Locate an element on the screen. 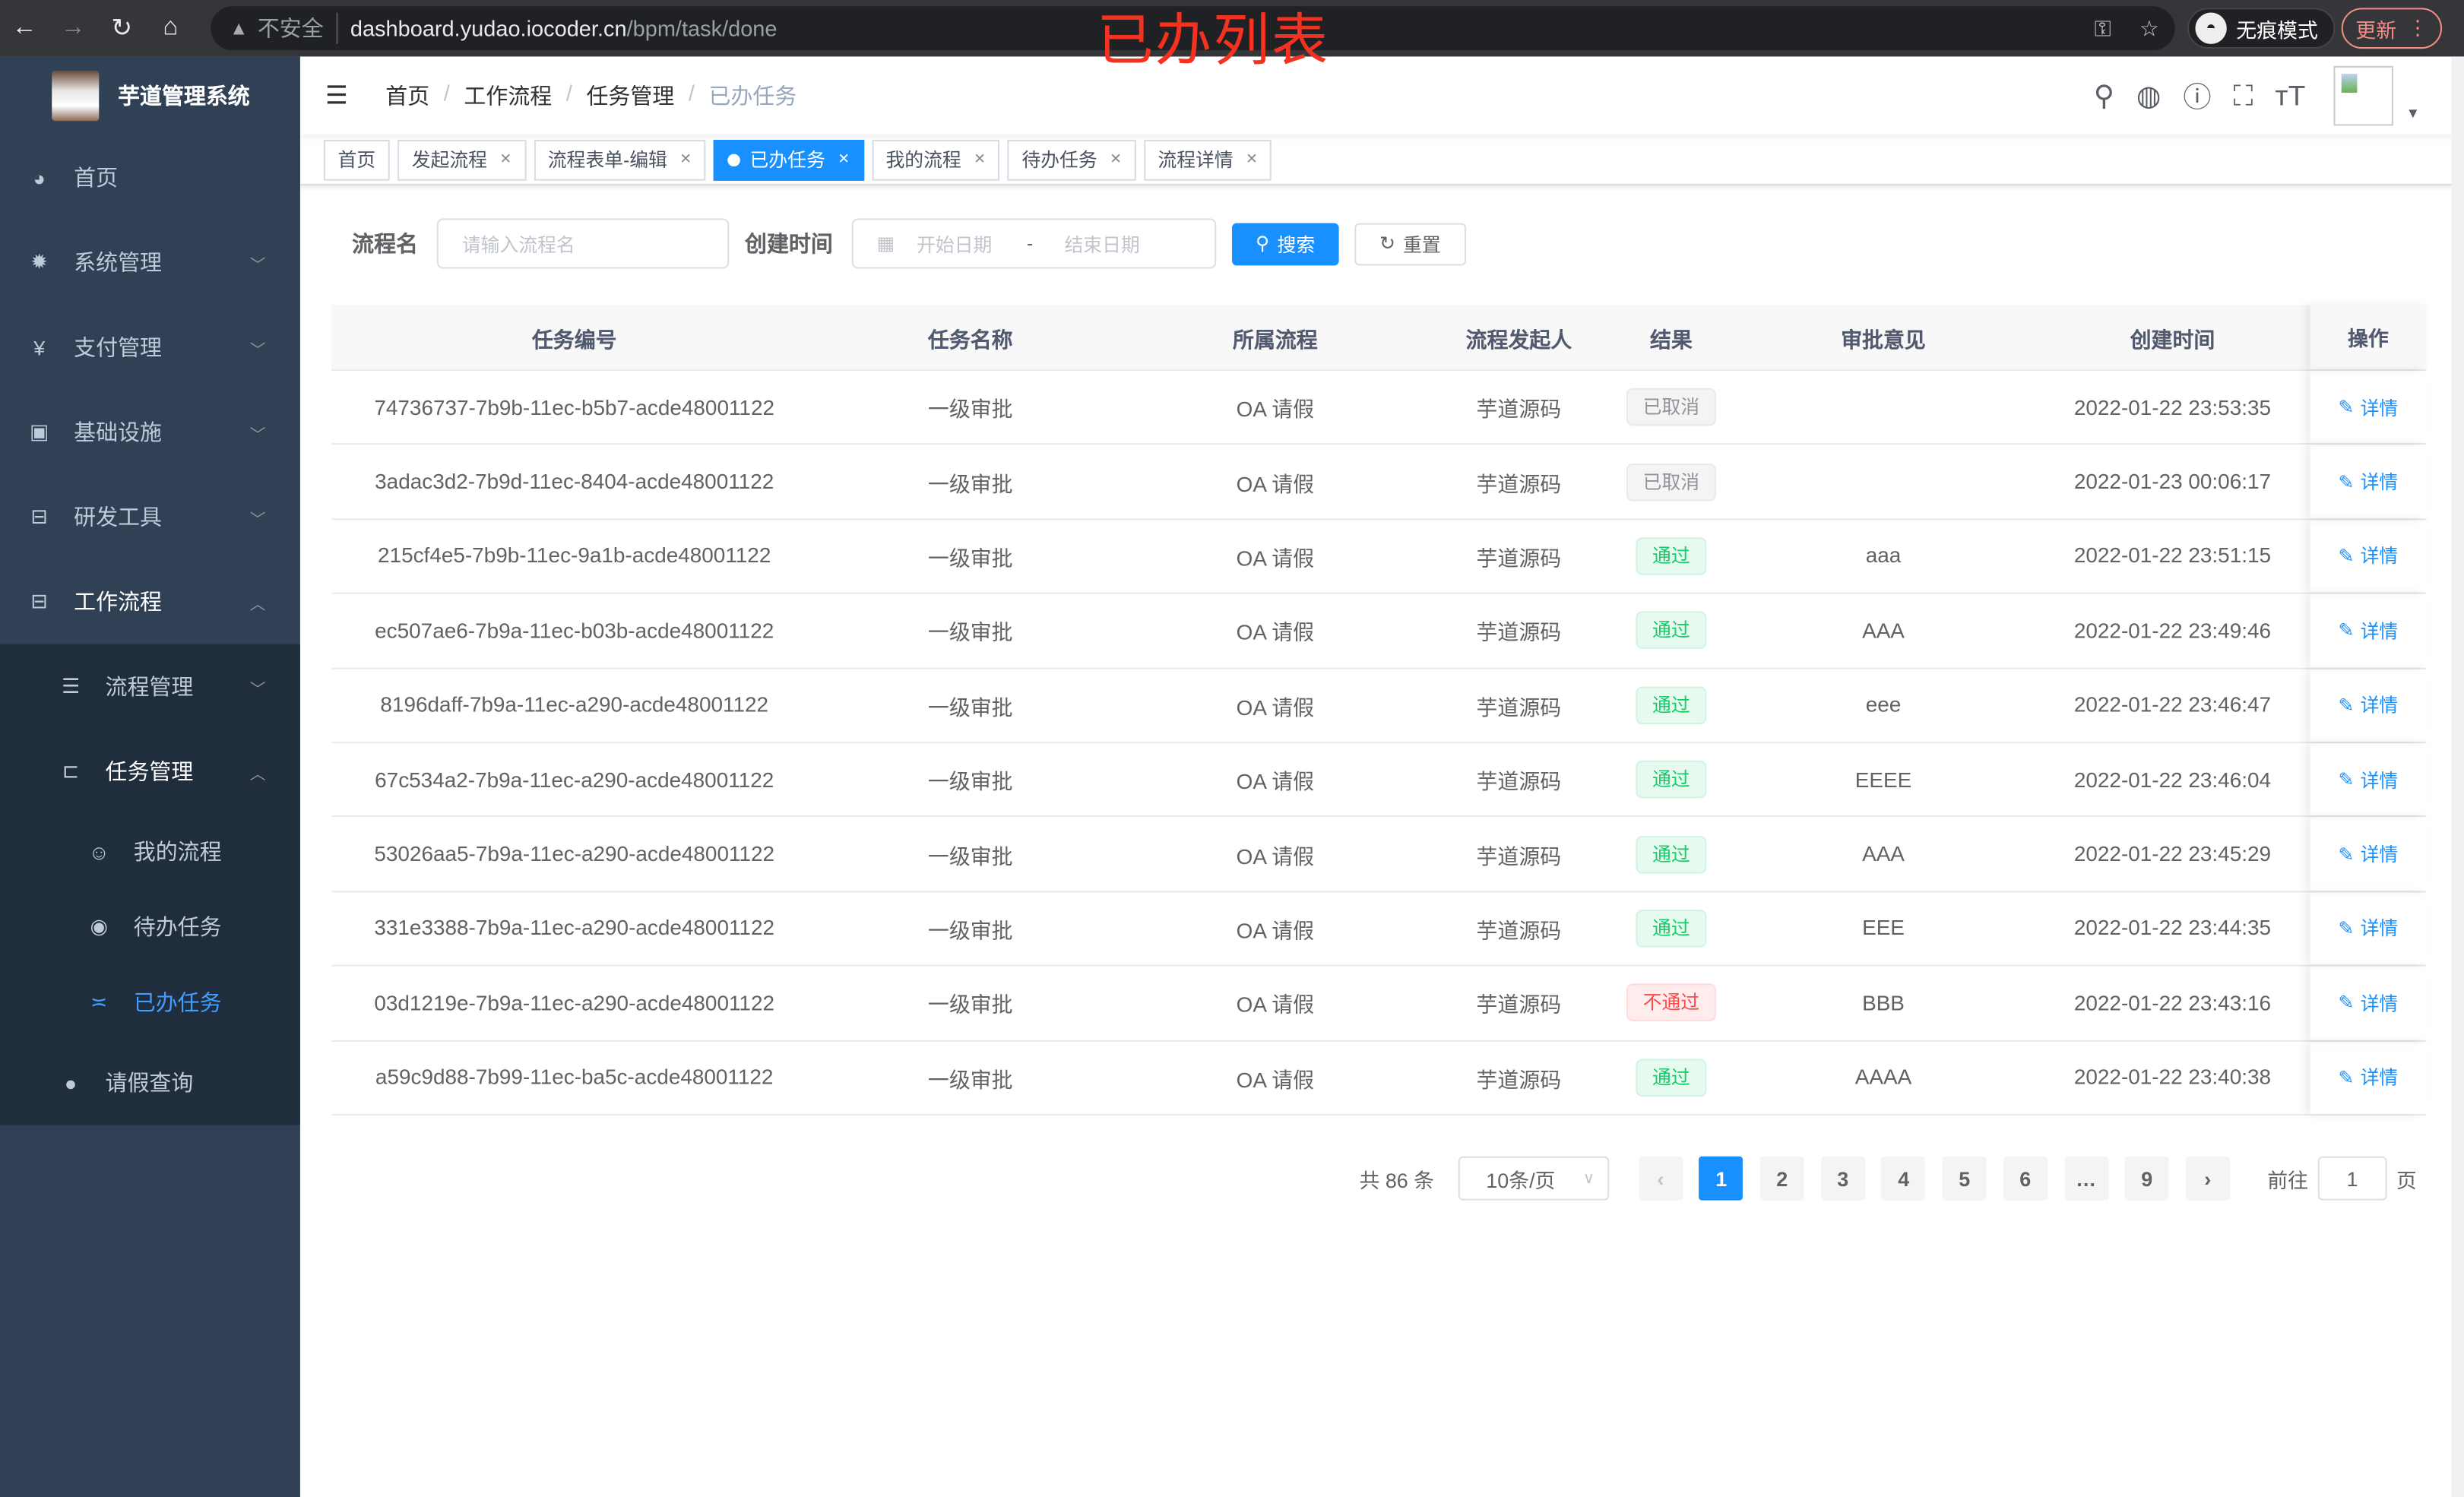  prev-page-button: ‹ is located at coordinates (1660, 1178).